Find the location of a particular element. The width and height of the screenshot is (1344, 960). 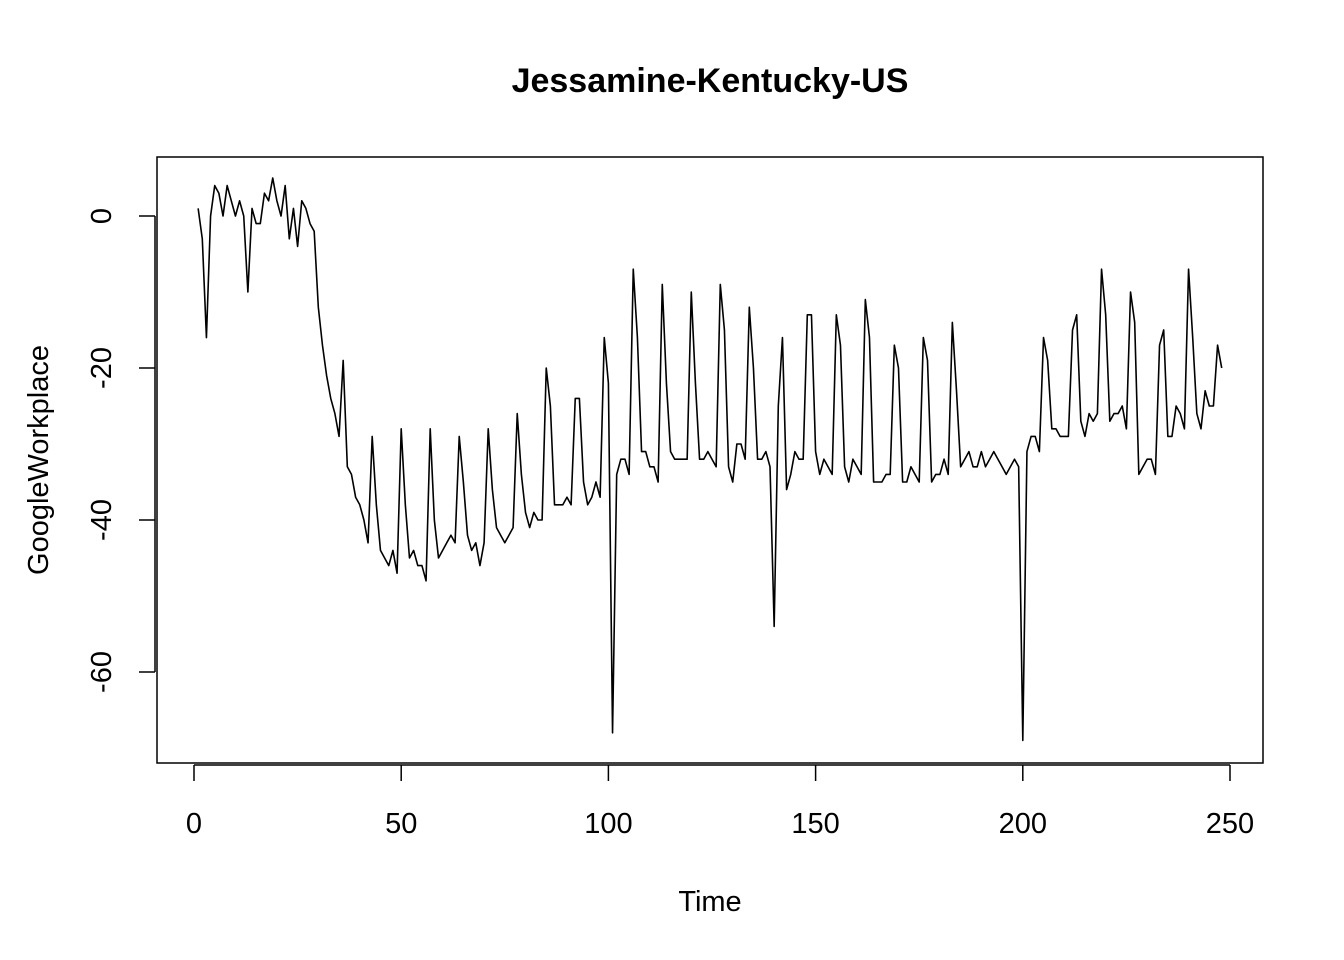

x-tick-label: 150 is located at coordinates (815, 824).